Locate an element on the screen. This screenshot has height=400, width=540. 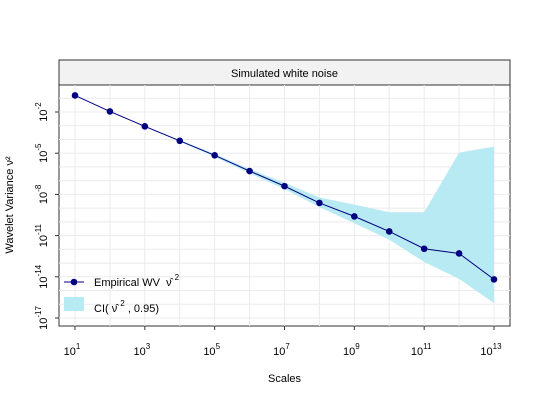
legend-ci-prefix: CI( is located at coordinates (101, 309).